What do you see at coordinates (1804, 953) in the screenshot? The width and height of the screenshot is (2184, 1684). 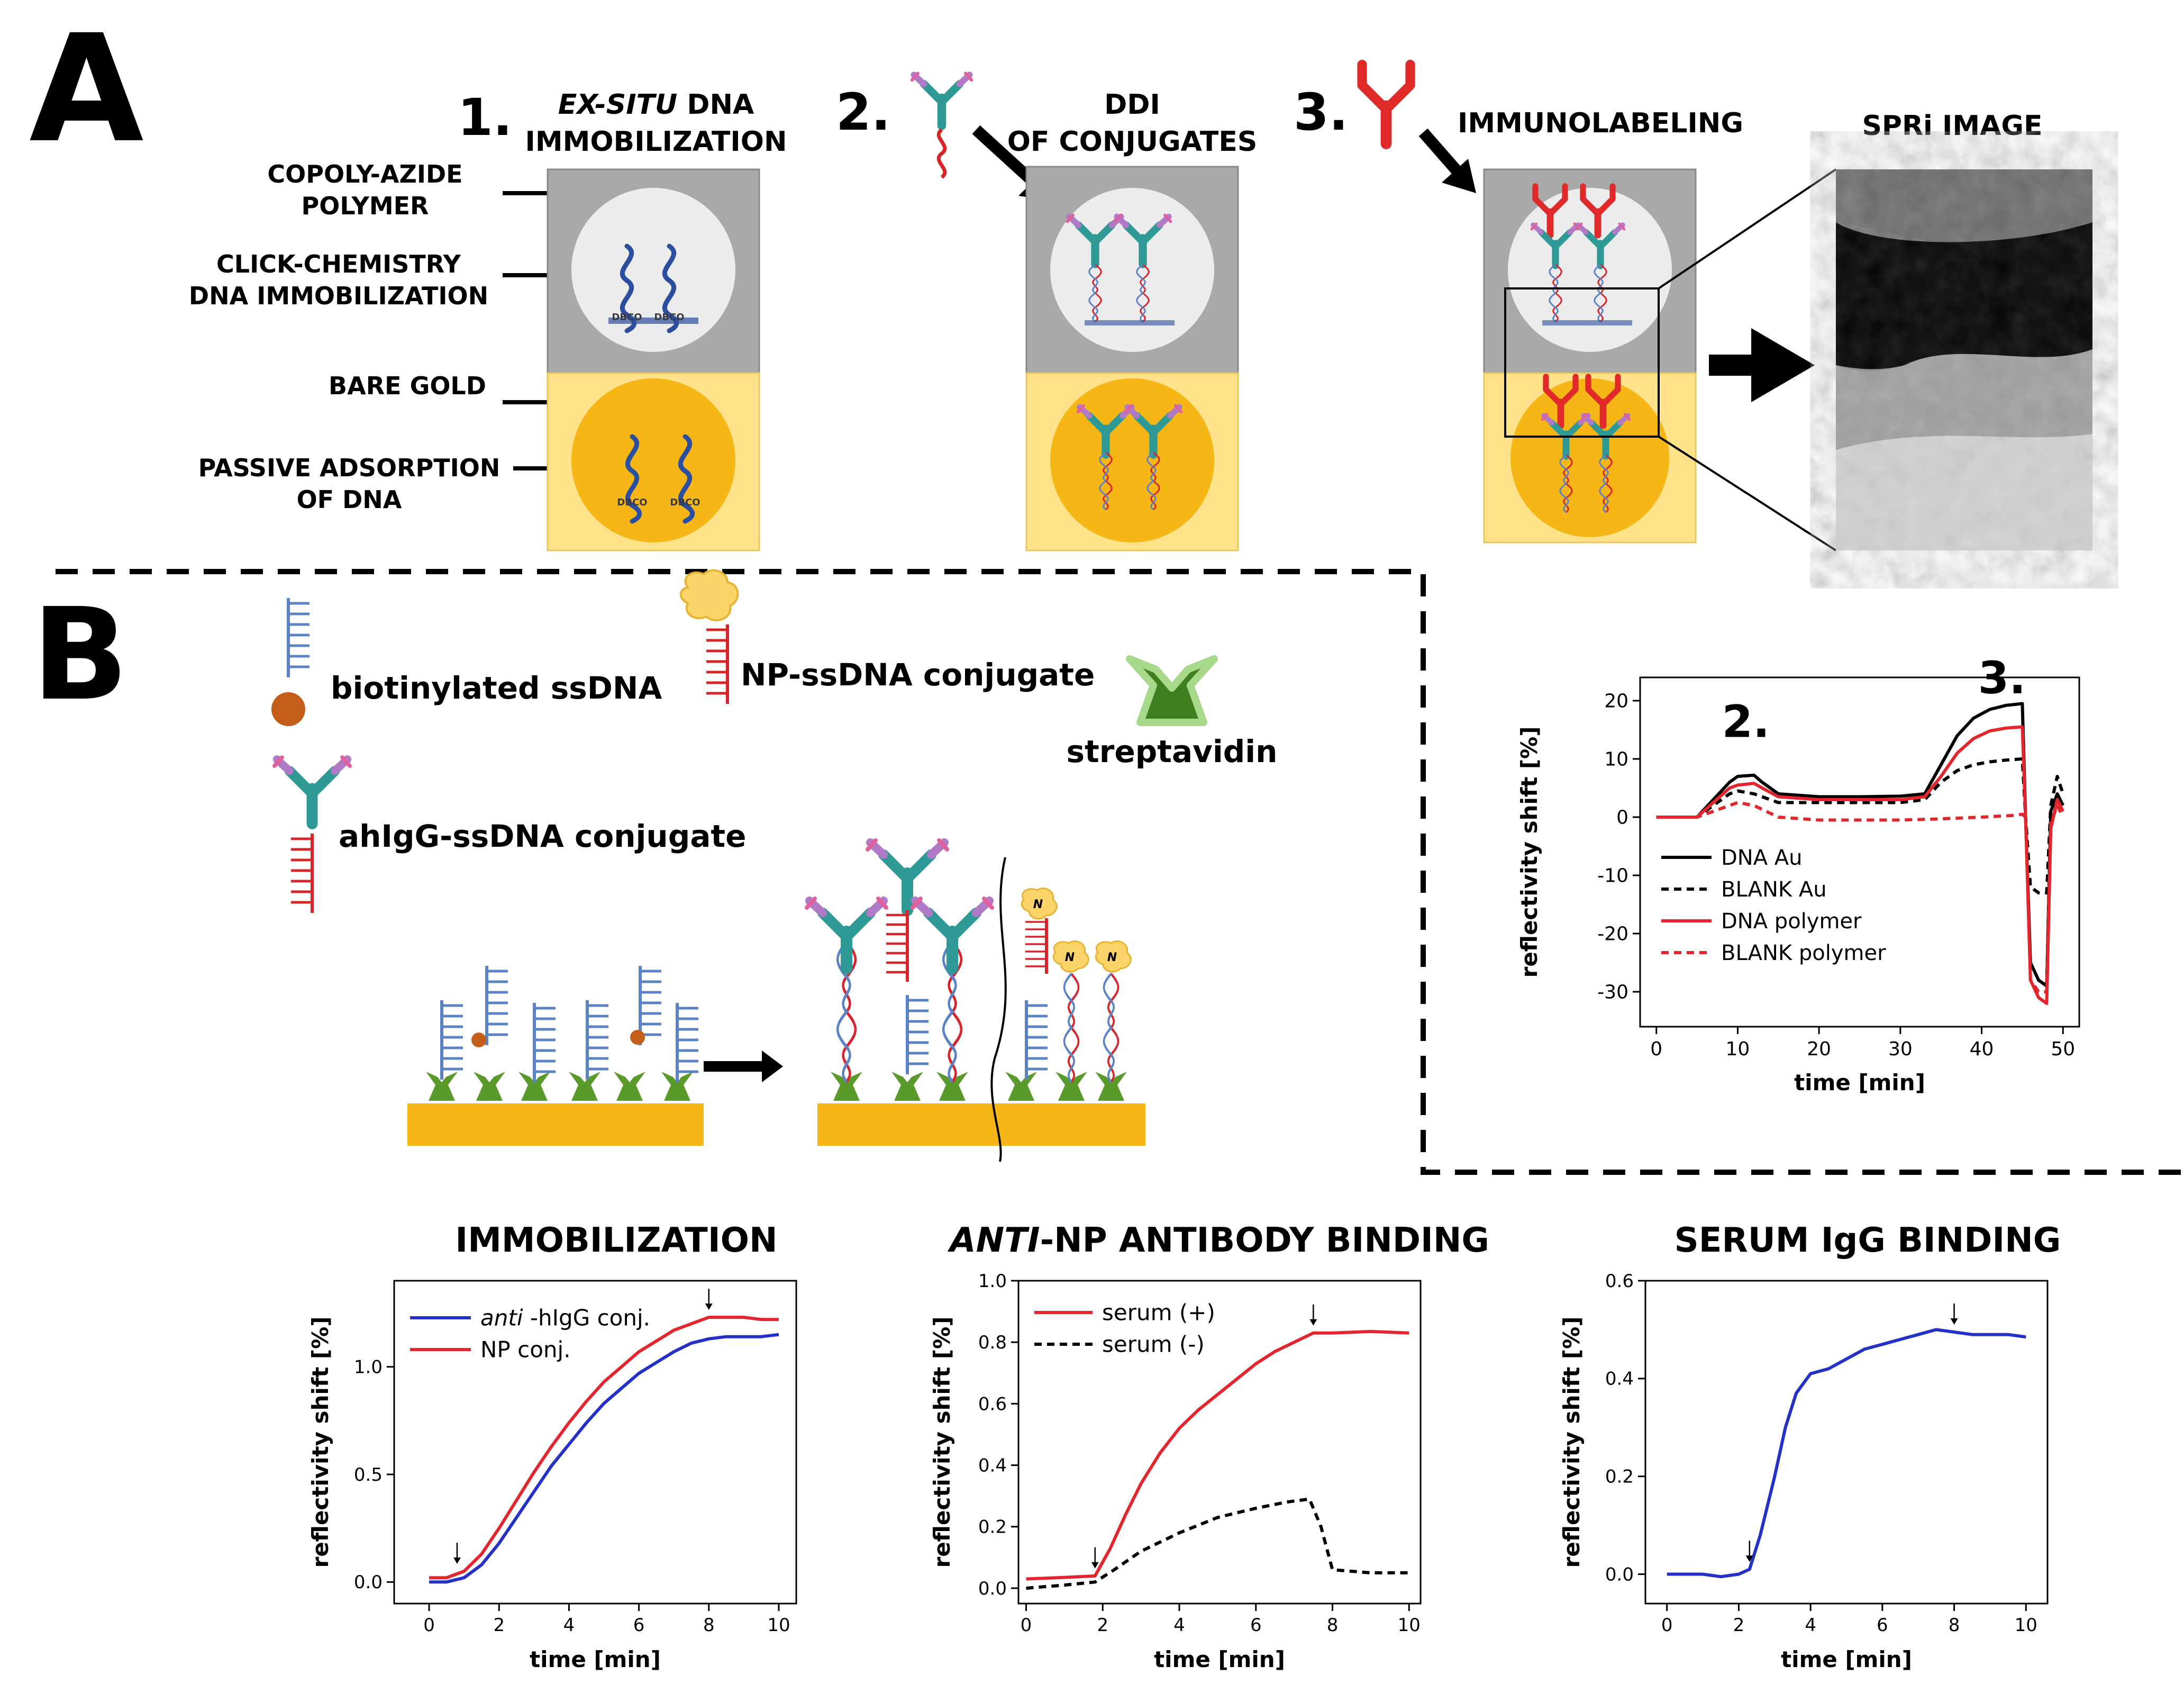 I see `legend-label-3: BLANK polymer` at bounding box center [1804, 953].